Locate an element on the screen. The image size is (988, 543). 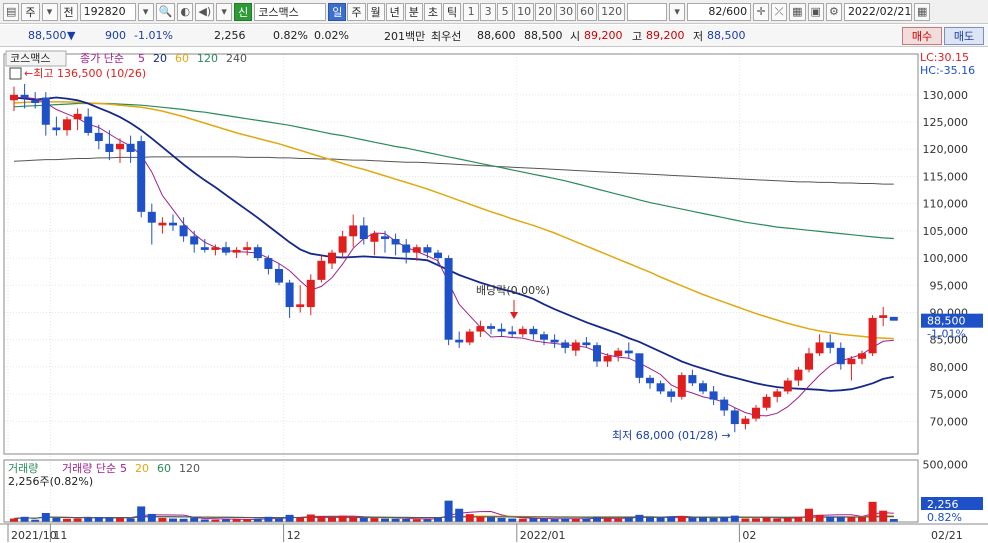
sell-button: 매도 is located at coordinates (964, 36).